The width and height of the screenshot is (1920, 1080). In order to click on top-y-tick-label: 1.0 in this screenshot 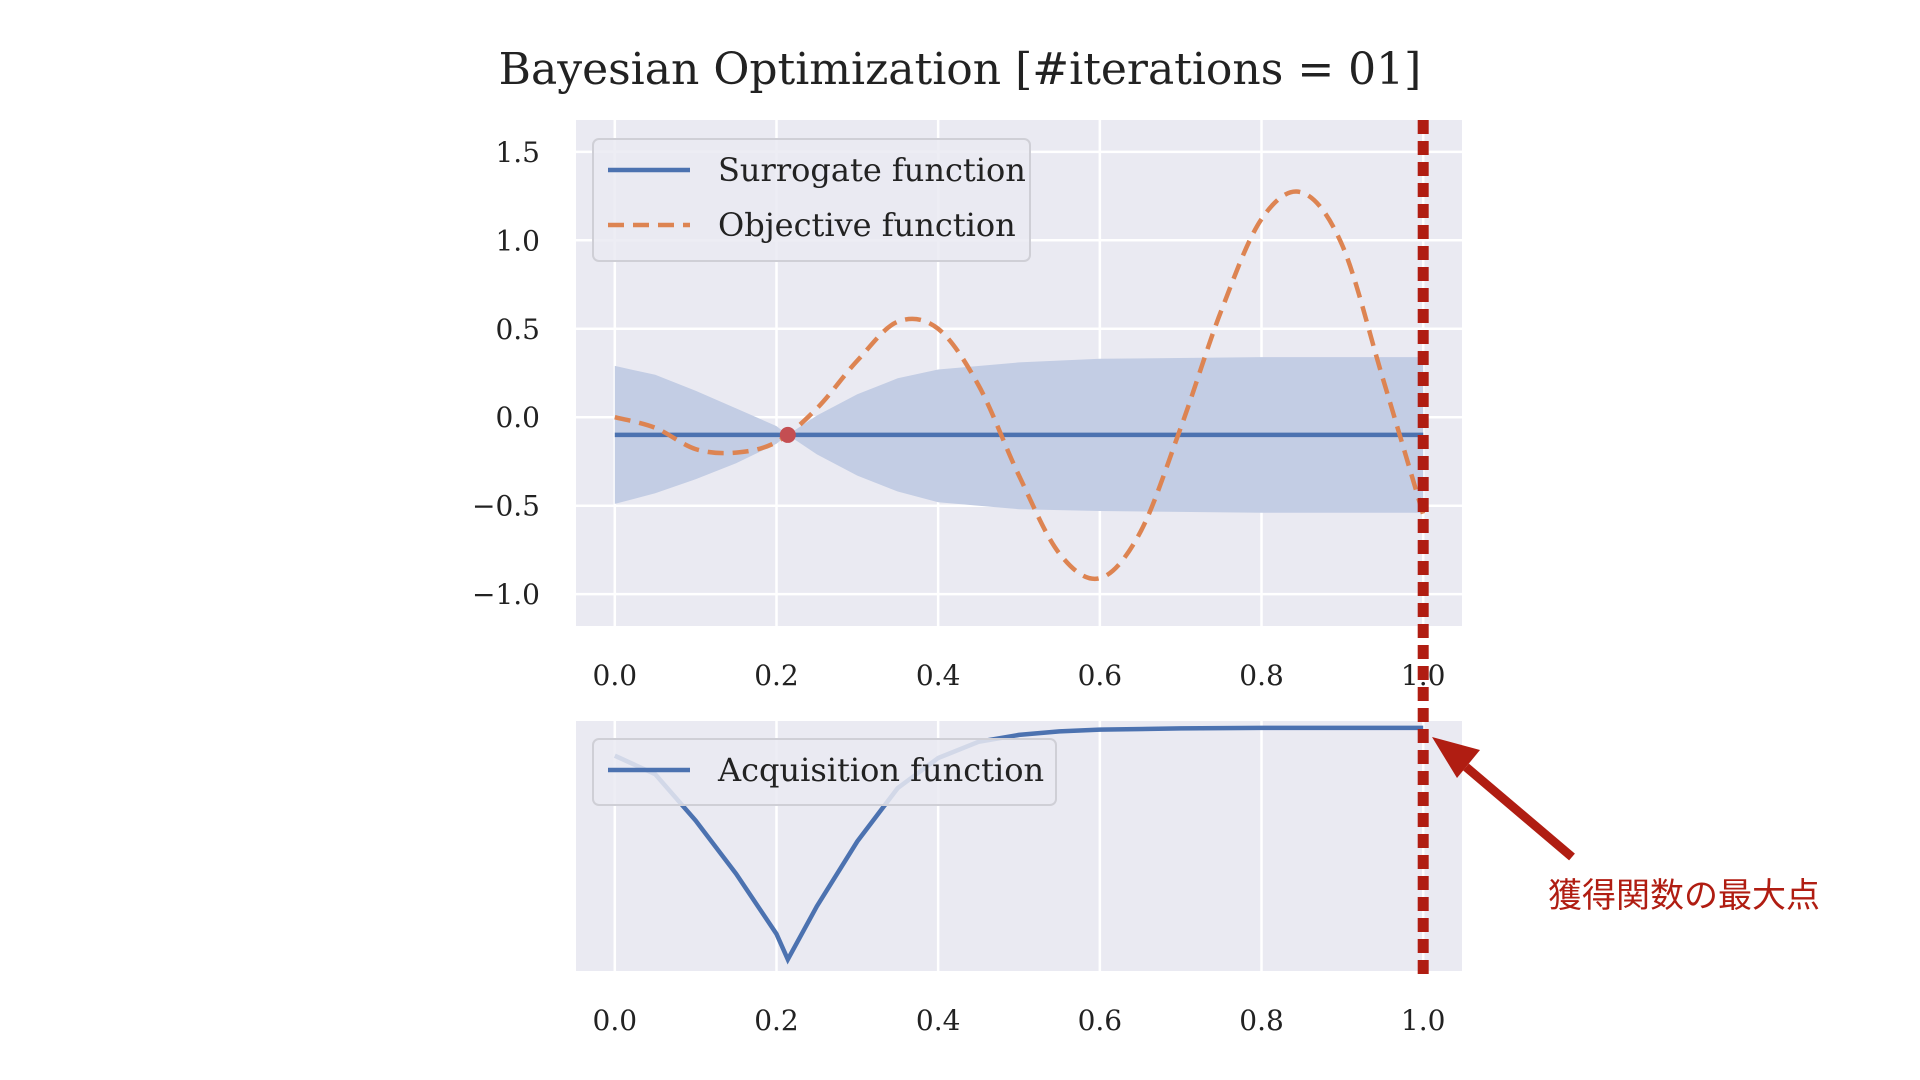, I will do `click(517, 240)`.